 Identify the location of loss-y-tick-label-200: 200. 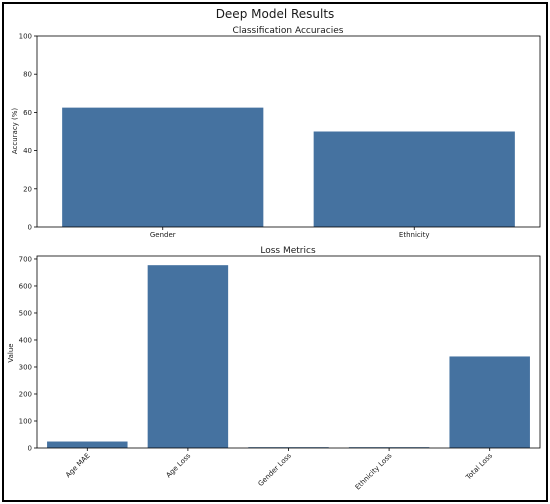
(25, 394).